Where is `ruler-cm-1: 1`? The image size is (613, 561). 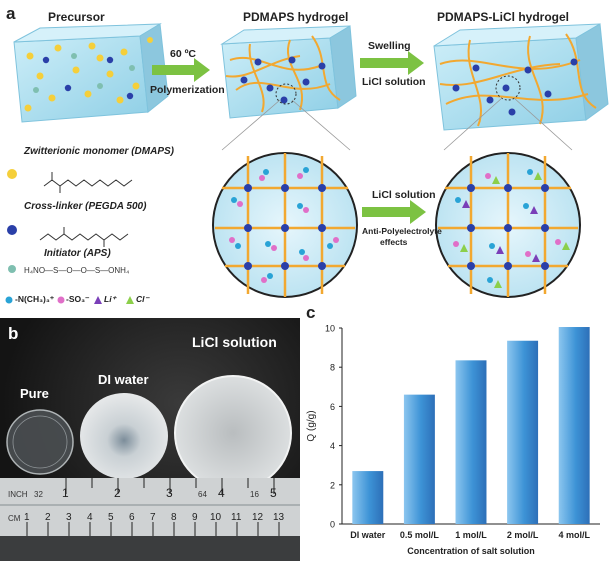
ruler-cm-1: 1 is located at coordinates (27, 517).